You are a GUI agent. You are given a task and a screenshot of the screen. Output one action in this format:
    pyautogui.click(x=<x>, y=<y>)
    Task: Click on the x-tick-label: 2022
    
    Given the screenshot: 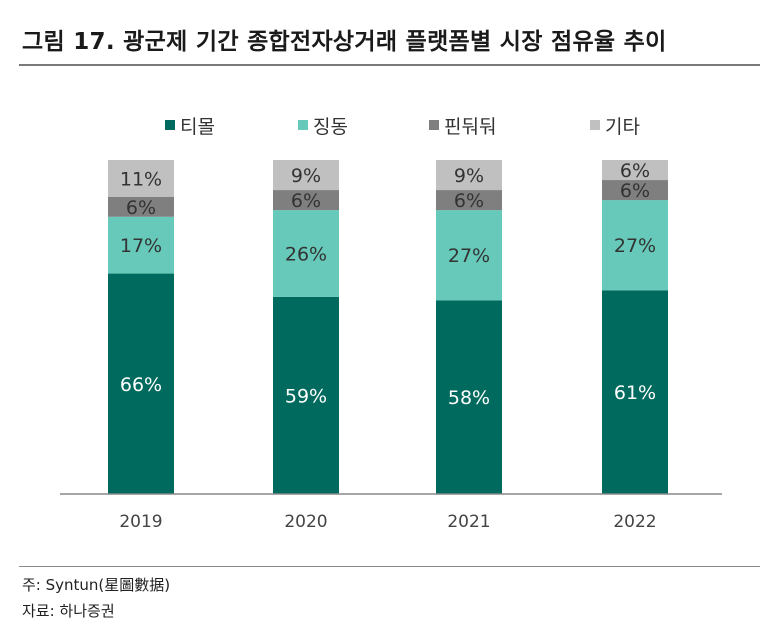 What is the action you would take?
    pyautogui.click(x=634, y=522)
    